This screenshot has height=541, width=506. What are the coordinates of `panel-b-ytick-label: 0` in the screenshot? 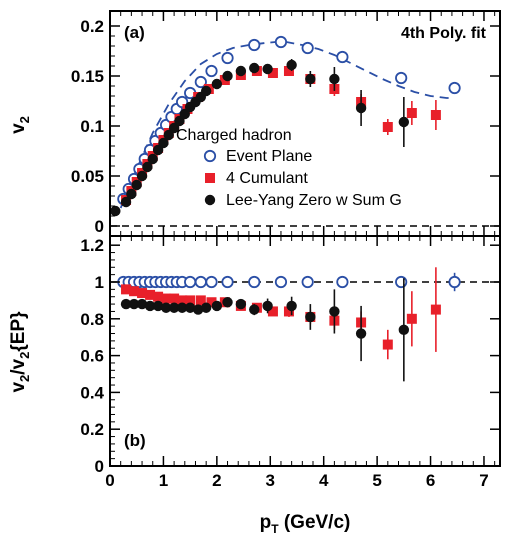 It's located at (99, 466).